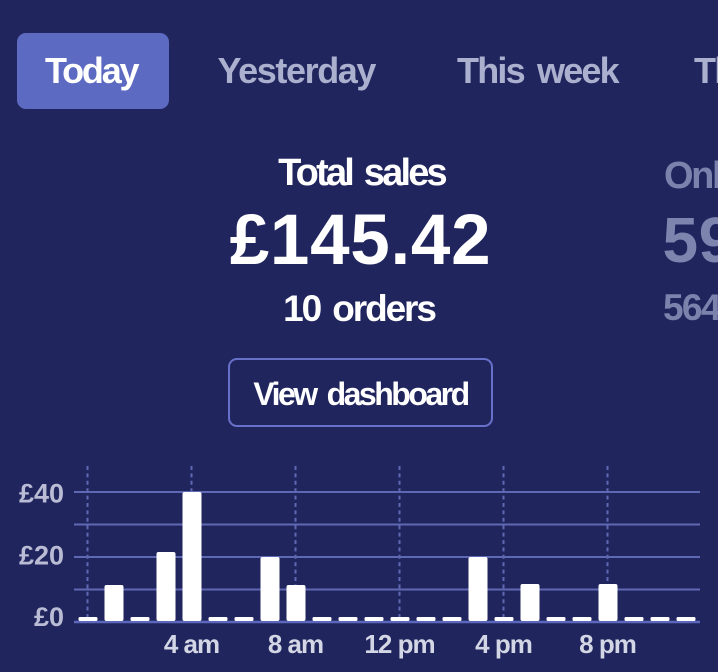 The width and height of the screenshot is (718, 672). I want to click on svg-text: 4 am, so click(191, 644).